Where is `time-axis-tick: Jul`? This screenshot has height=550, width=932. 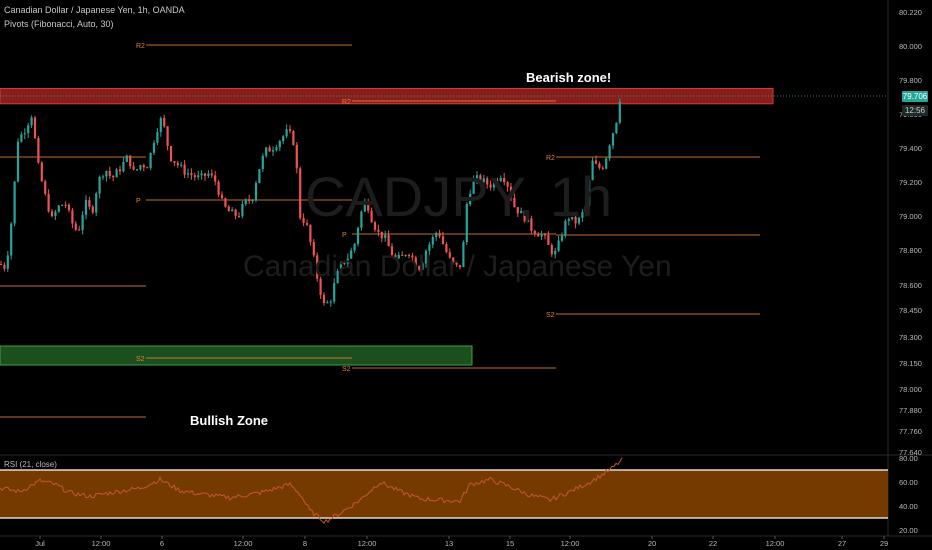
time-axis-tick: Jul is located at coordinates (40, 543).